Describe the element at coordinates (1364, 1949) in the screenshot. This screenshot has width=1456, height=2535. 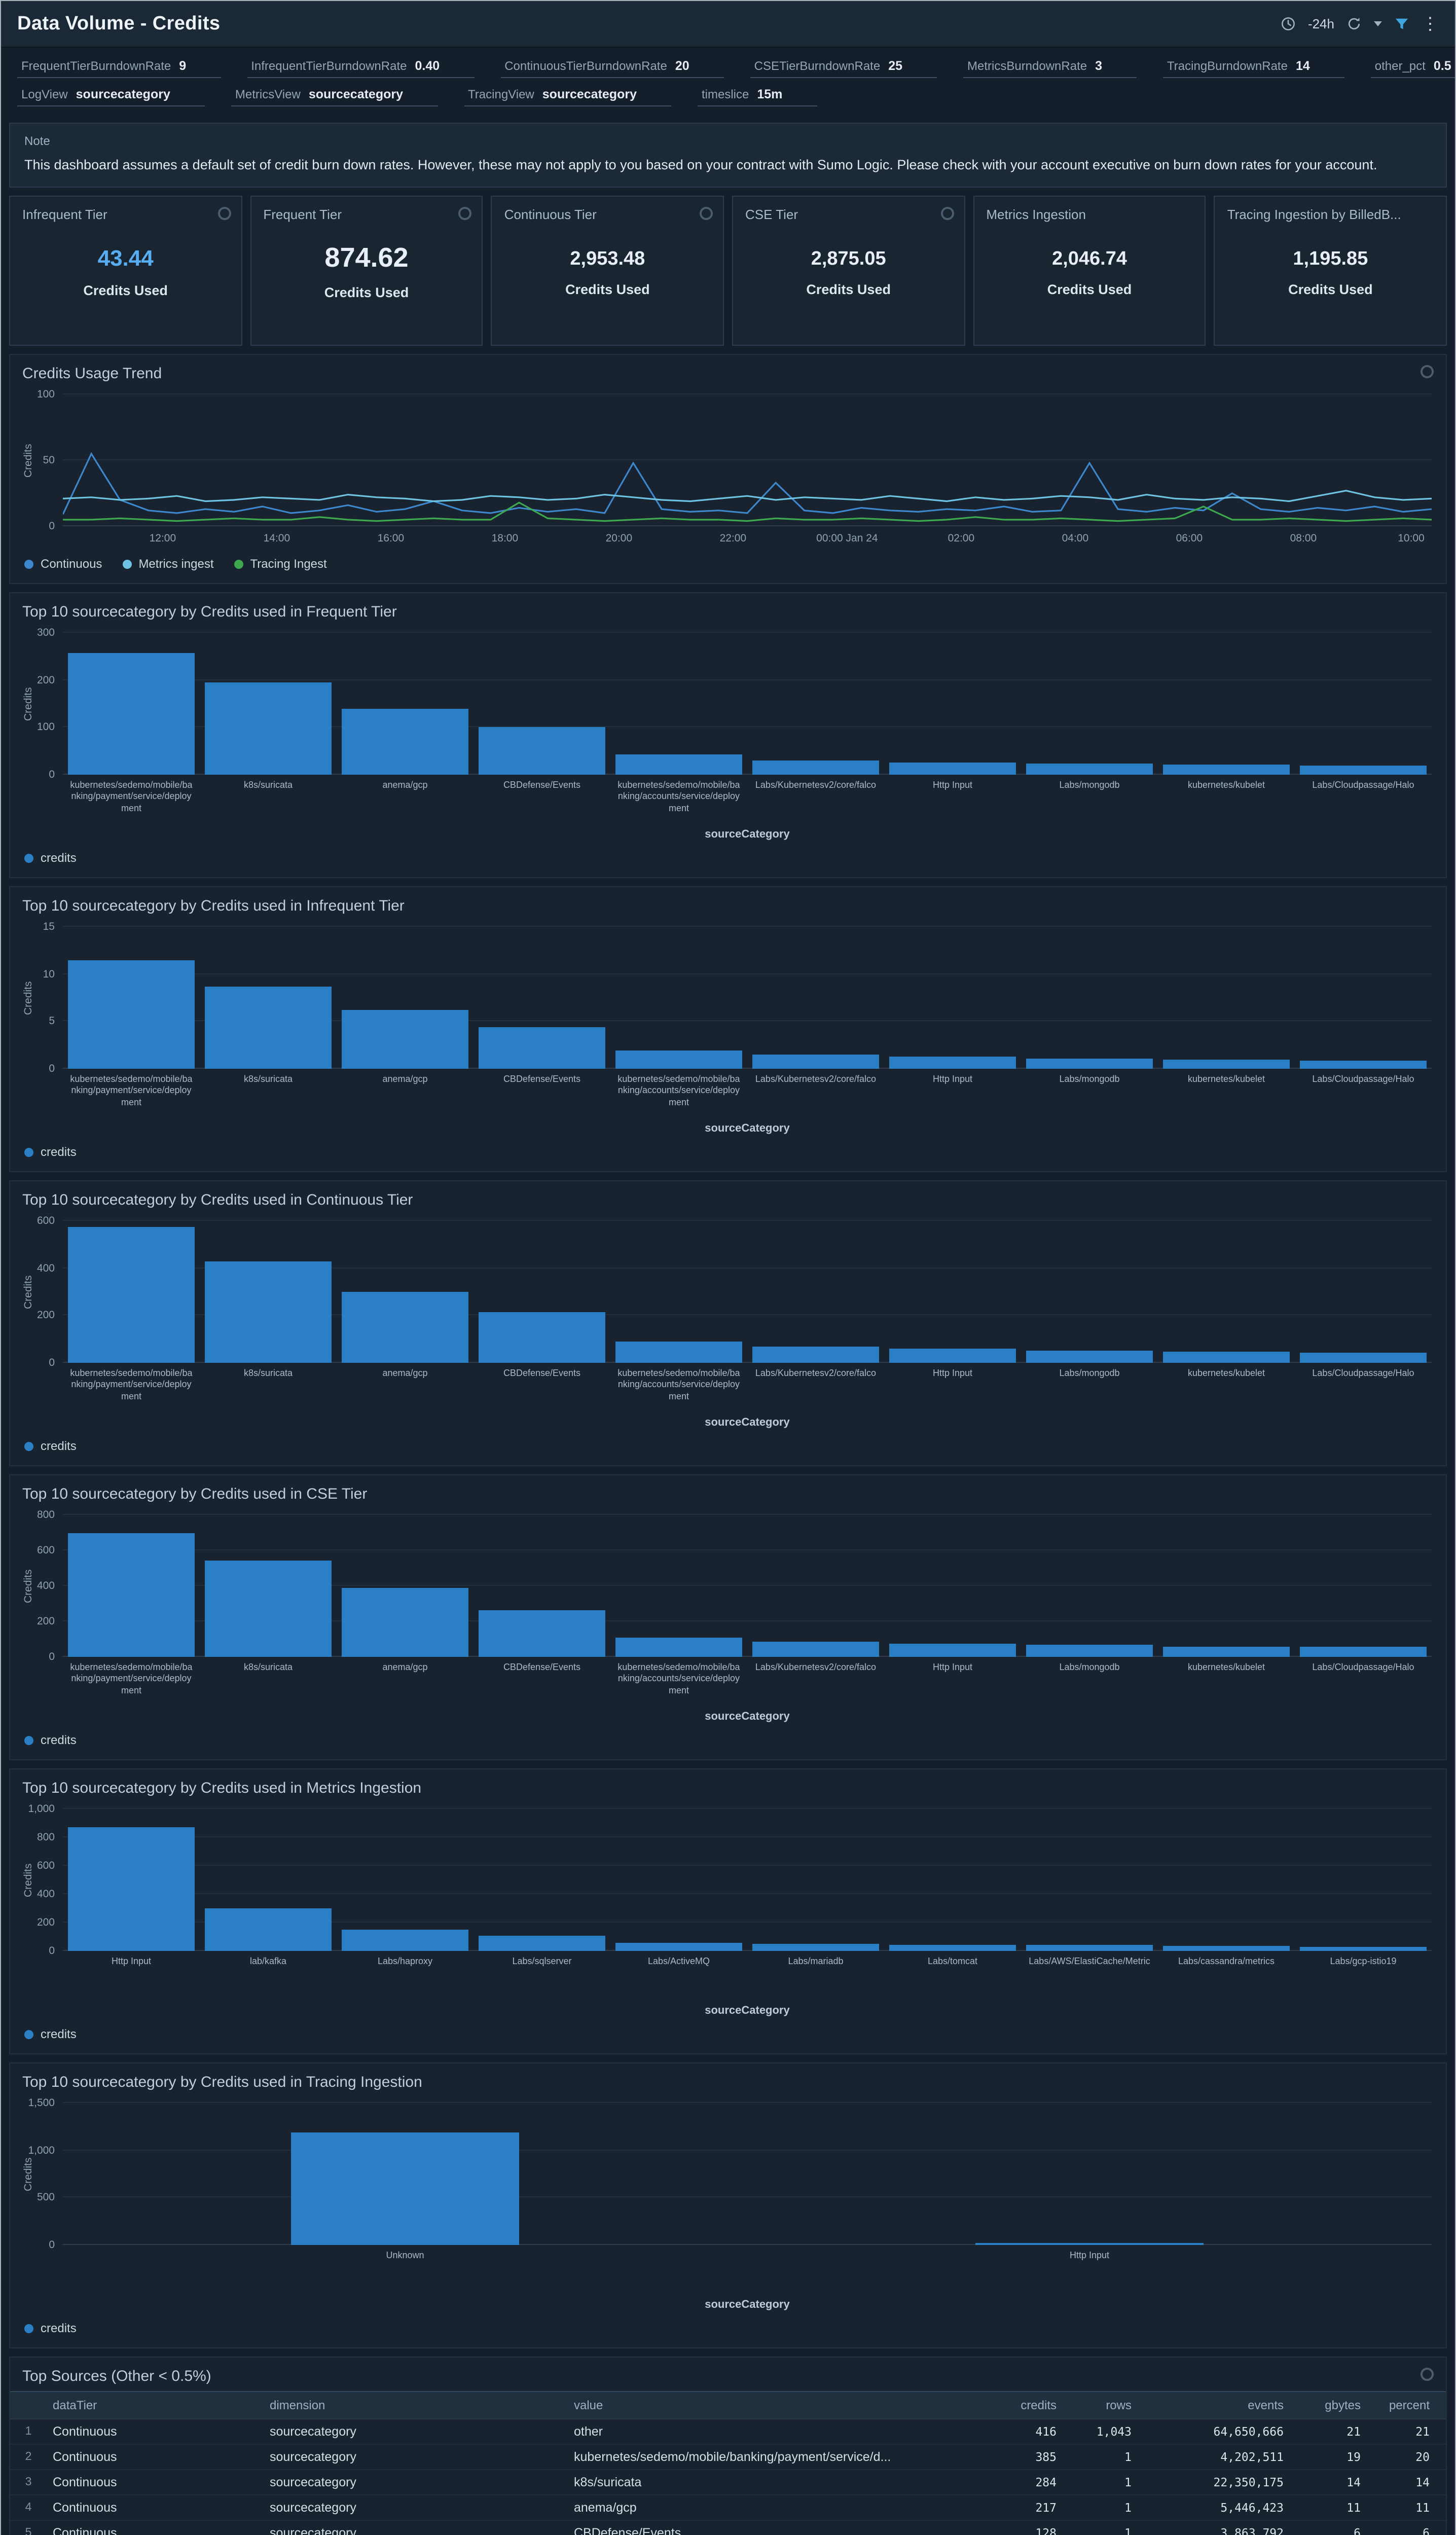
I see `bar-labs-gcp-istio19` at that location.